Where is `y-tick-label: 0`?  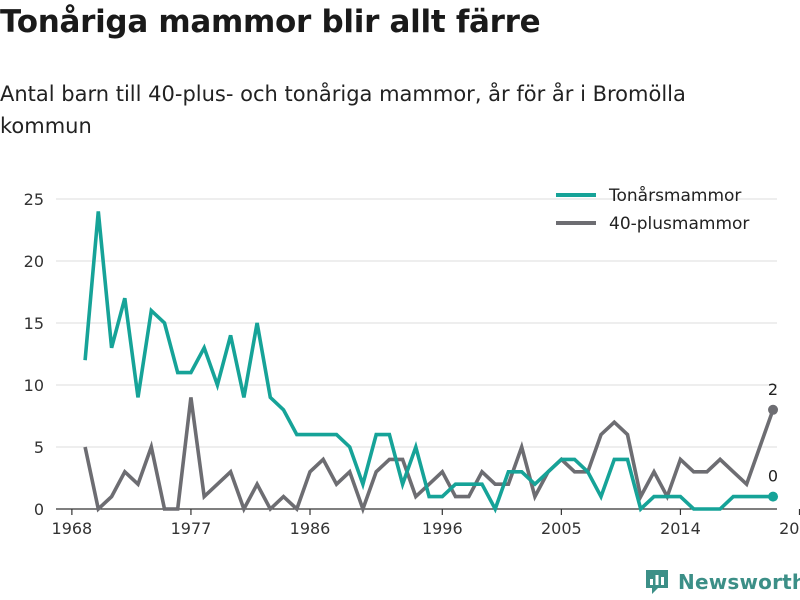
y-tick-label: 0 is located at coordinates (39, 509).